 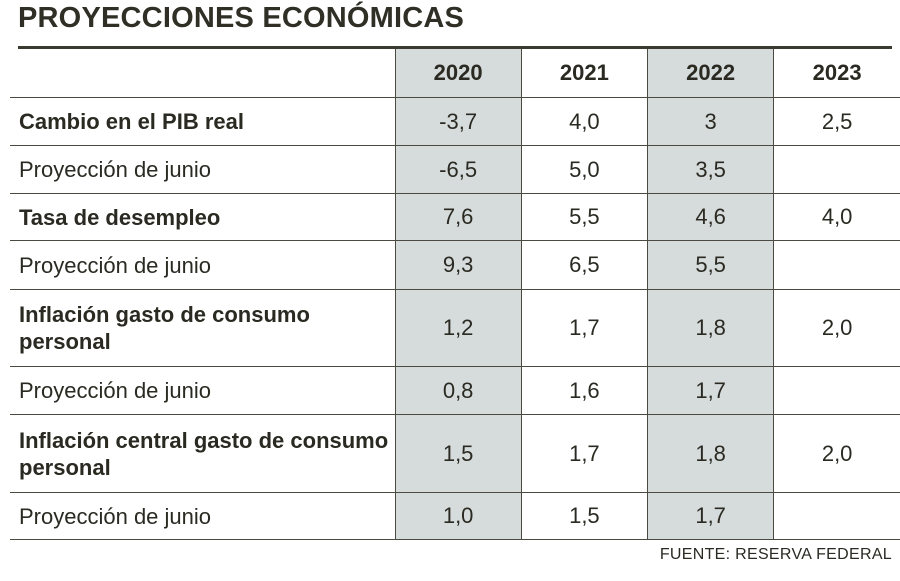 What do you see at coordinates (458, 217) in the screenshot?
I see `cell-value: 7,6` at bounding box center [458, 217].